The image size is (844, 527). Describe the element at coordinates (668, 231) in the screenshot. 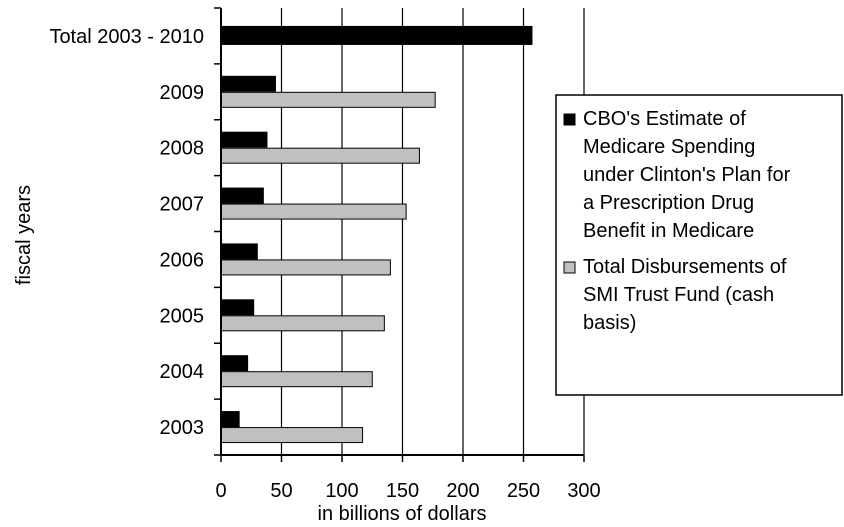

I see `legend-label: Benefit in Medicare` at that location.